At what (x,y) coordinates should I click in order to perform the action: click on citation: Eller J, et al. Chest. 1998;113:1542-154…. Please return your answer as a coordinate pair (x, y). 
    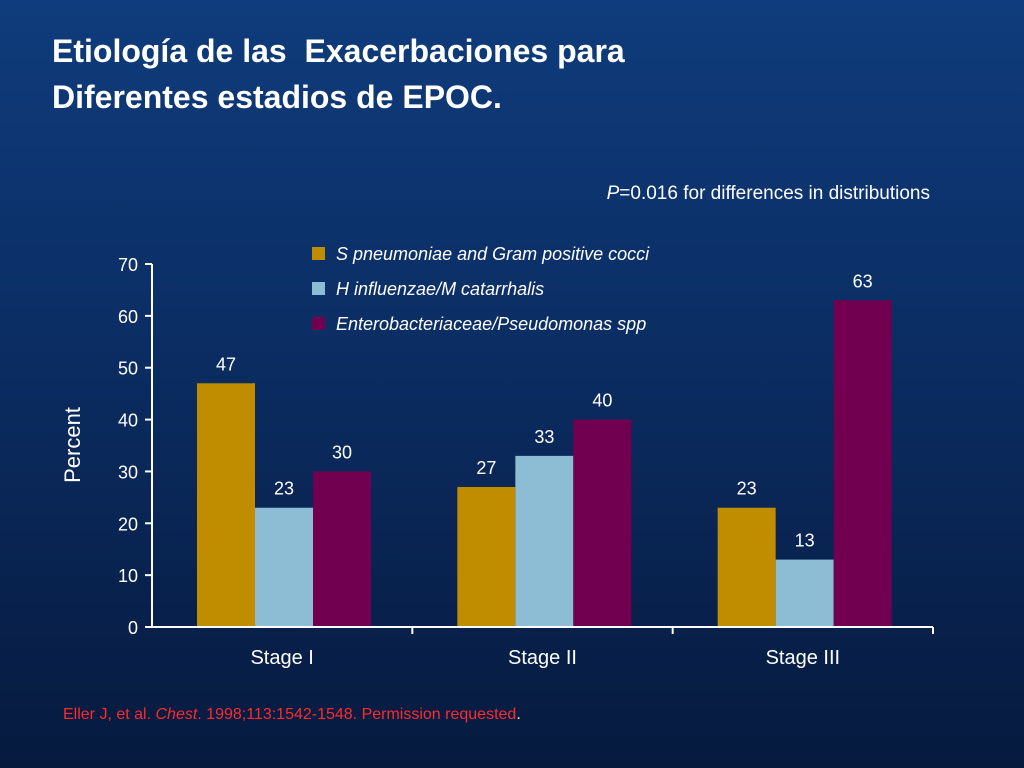
    Looking at the image, I should click on (292, 715).